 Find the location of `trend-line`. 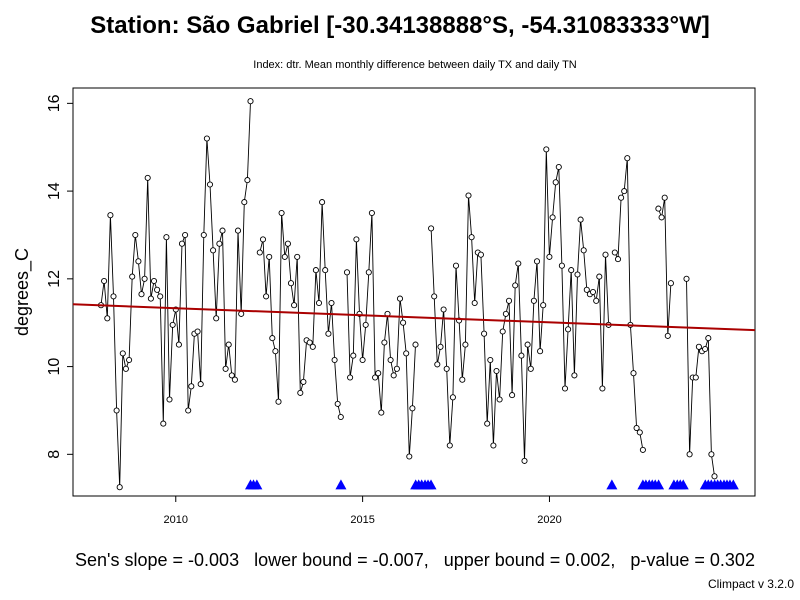

trend-line is located at coordinates (414, 317).